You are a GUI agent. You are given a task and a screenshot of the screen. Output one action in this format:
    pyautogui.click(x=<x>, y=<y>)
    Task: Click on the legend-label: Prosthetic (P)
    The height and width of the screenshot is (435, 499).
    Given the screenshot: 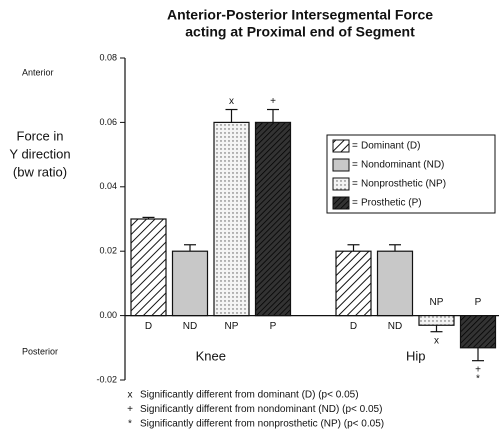 What is the action you would take?
    pyautogui.click(x=391, y=203)
    